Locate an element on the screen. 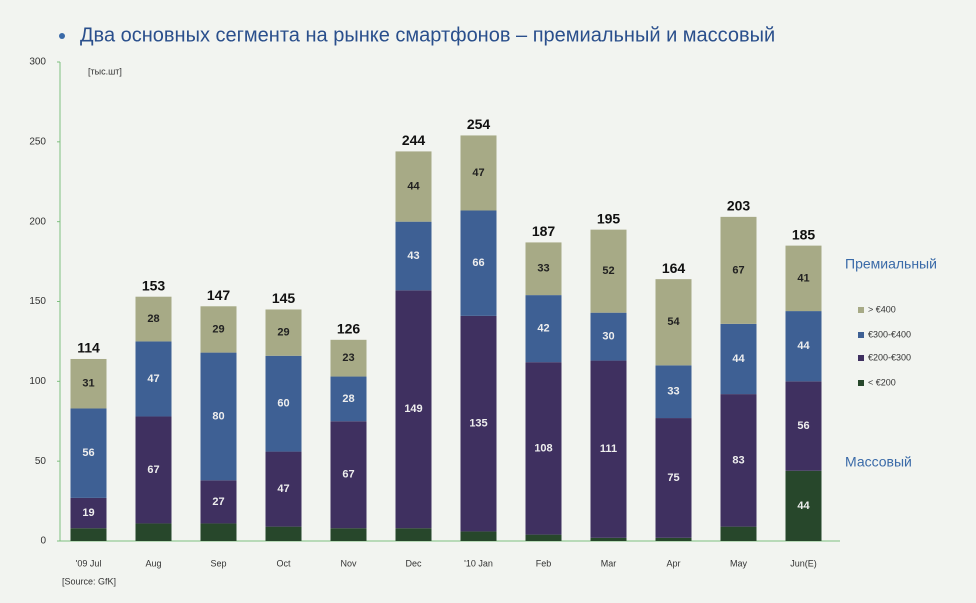 The width and height of the screenshot is (976, 603). total-label: 244 is located at coordinates (414, 140).